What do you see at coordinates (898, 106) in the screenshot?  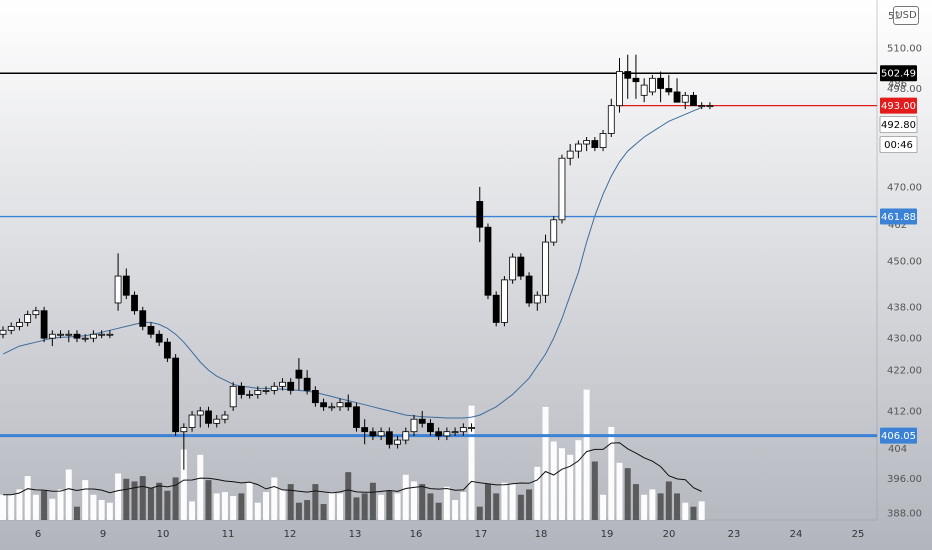 I see `current-price-tag-text: 493.00` at bounding box center [898, 106].